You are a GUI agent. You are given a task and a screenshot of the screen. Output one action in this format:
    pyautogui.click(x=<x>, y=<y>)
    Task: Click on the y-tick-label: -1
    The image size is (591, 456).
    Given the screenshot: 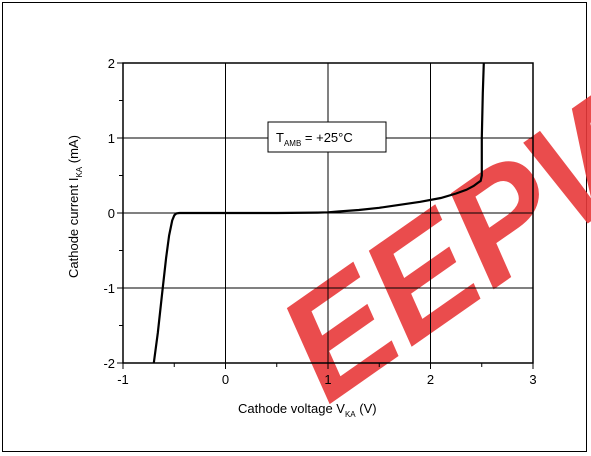 What is the action you would take?
    pyautogui.click(x=109, y=288)
    